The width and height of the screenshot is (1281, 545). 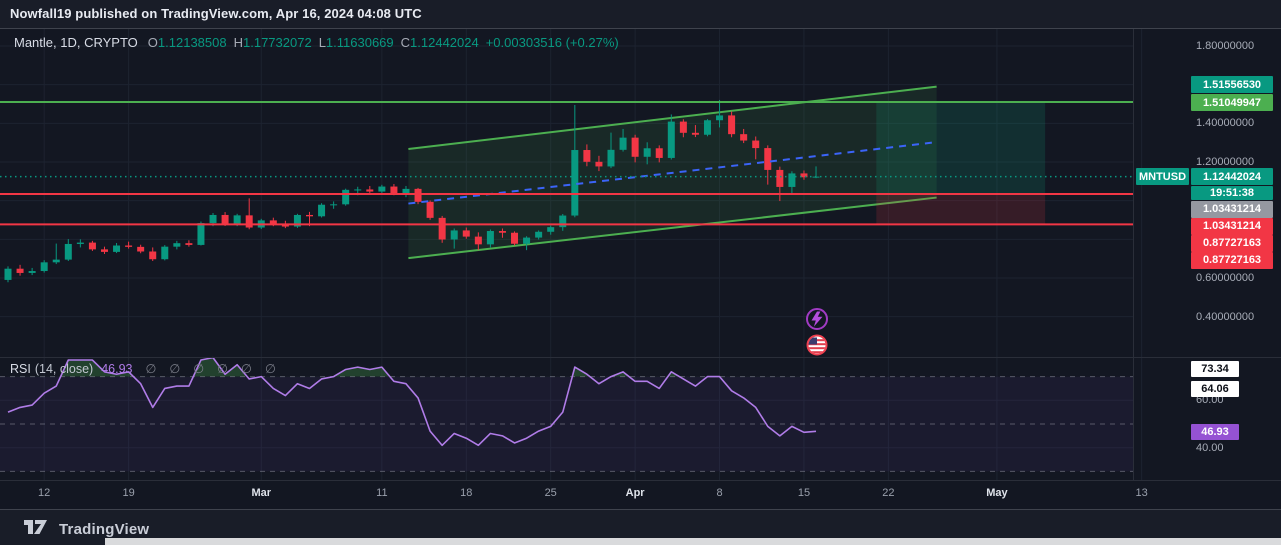 What do you see at coordinates (672, 173) in the screenshot?
I see `channel-midline` at bounding box center [672, 173].